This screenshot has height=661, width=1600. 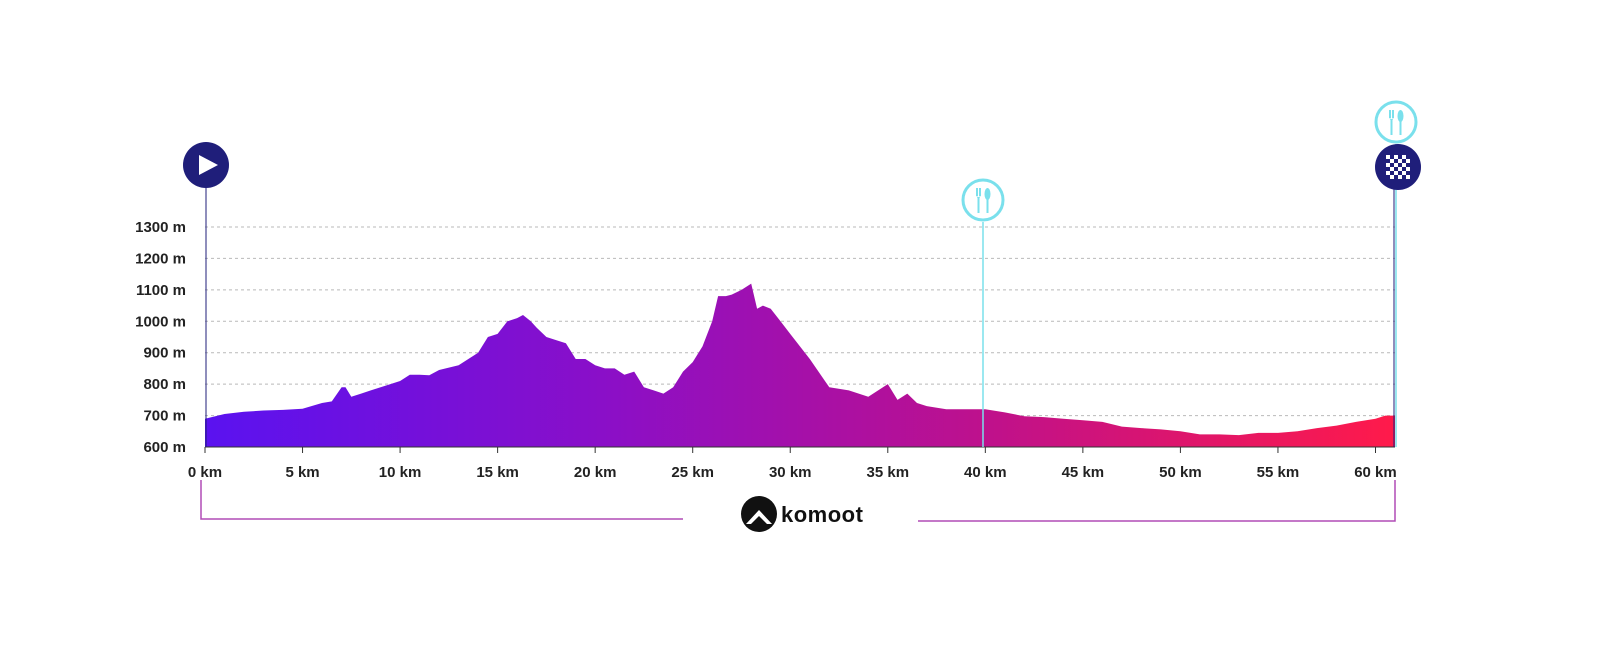 I want to click on y-tick-label: 700 m, so click(x=164, y=416).